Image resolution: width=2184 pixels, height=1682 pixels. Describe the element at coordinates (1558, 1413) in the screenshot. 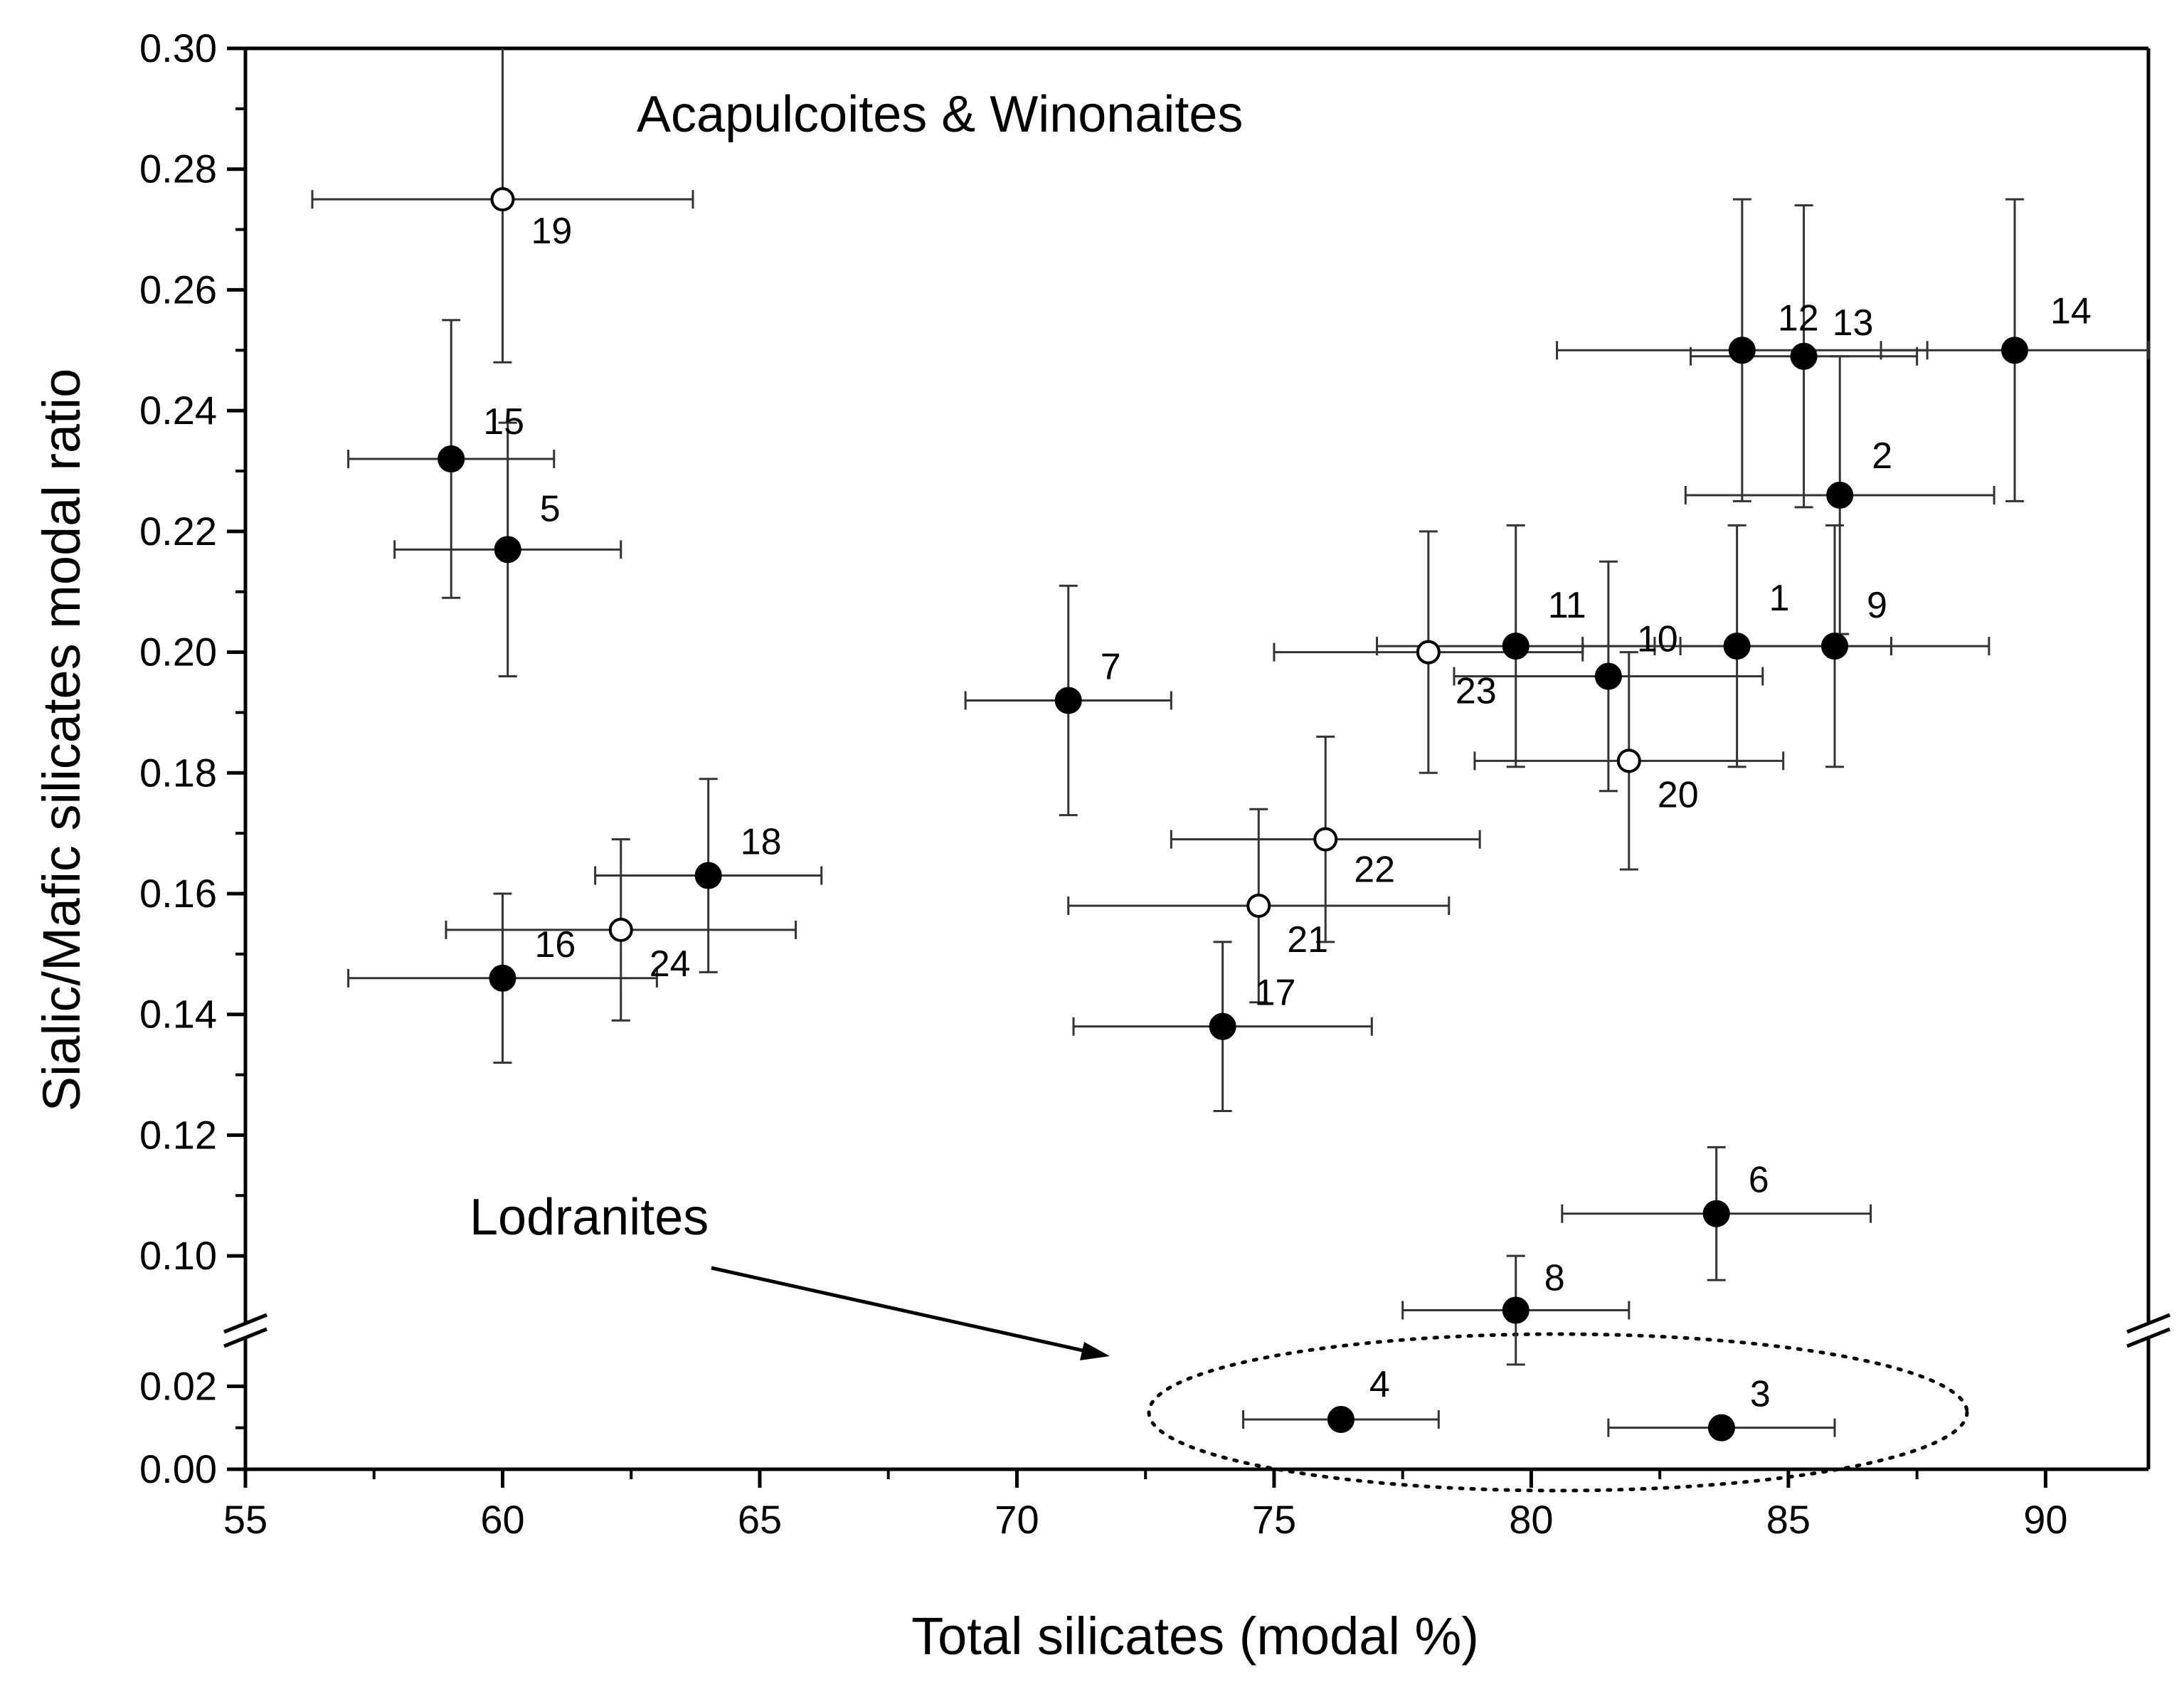

I see `lodranite-group-ellipse` at that location.